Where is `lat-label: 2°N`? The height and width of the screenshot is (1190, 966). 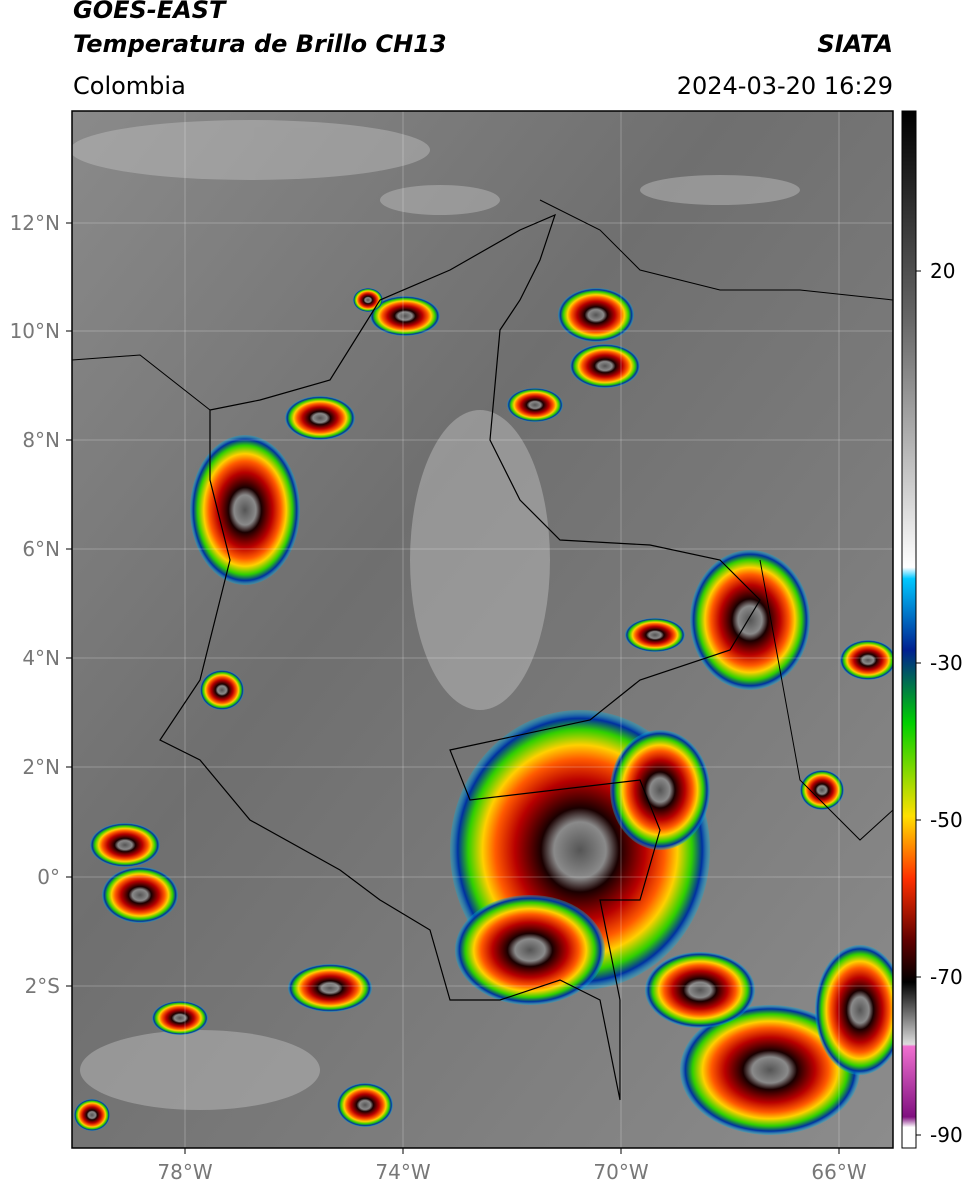
lat-label: 2°N is located at coordinates (41, 767).